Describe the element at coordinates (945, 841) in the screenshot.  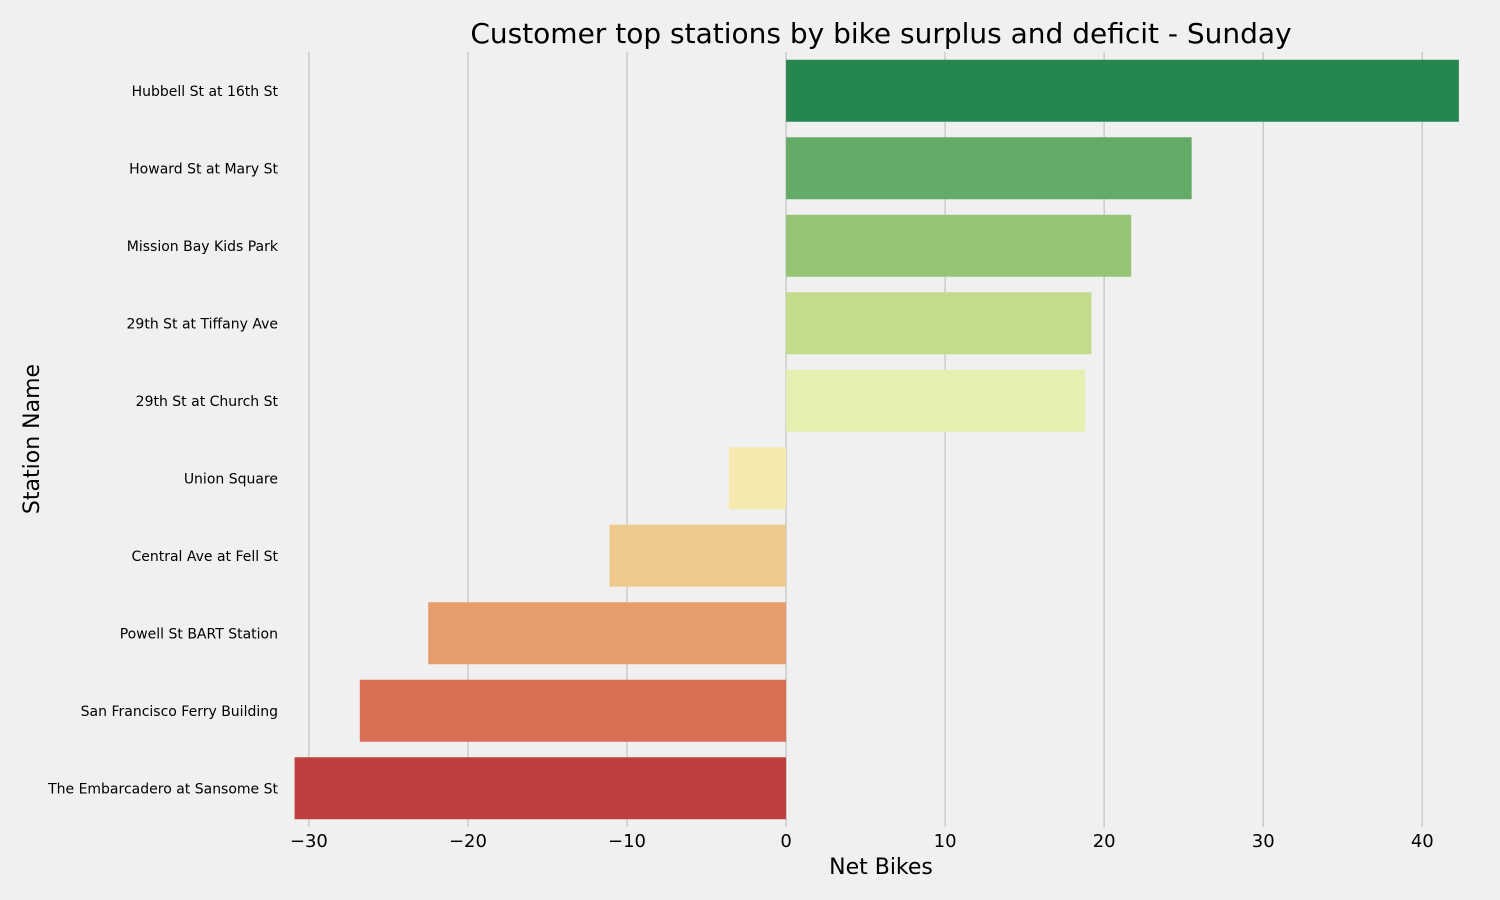
I see `x-tick-label: 10` at that location.